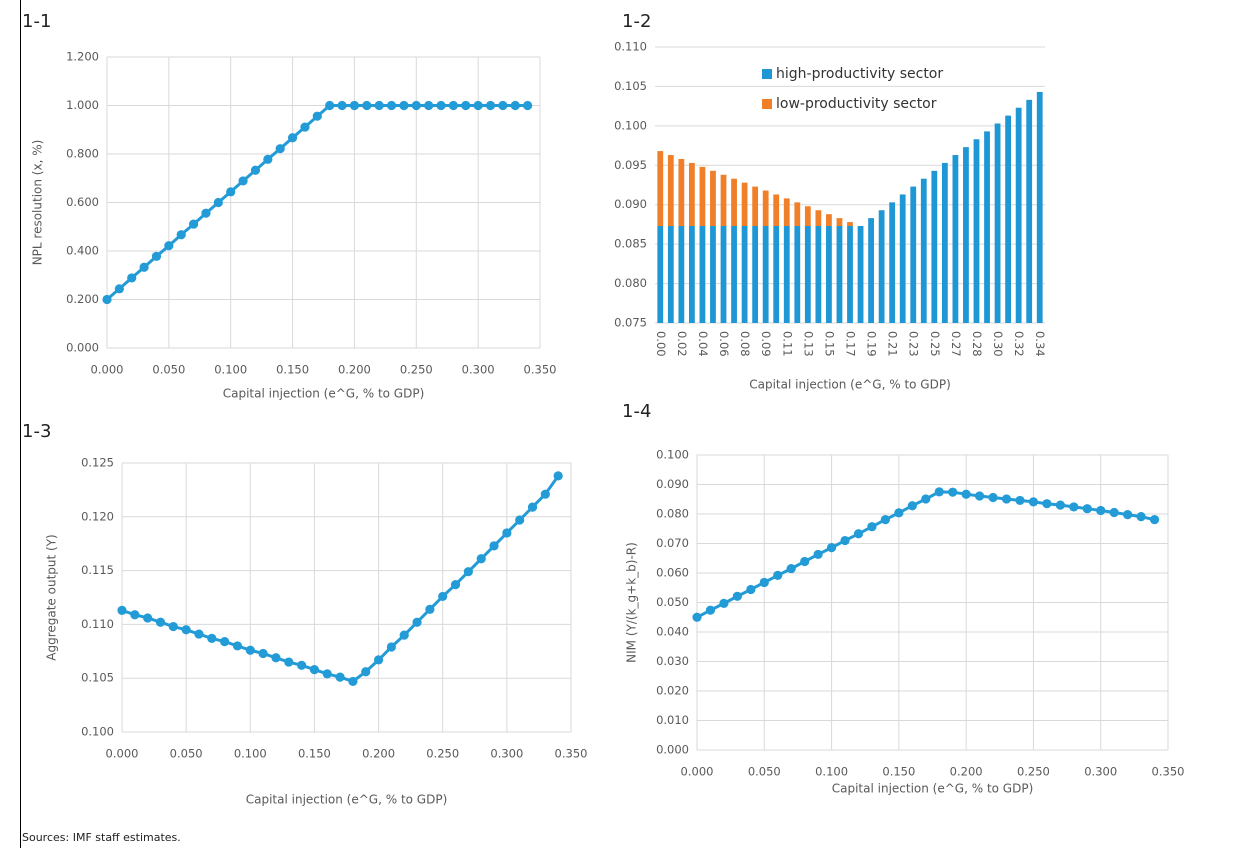 Image resolution: width=1244 pixels, height=848 pixels. What do you see at coordinates (478, 370) in the screenshot?
I see `x-tick-label: 0.300` at bounding box center [478, 370].